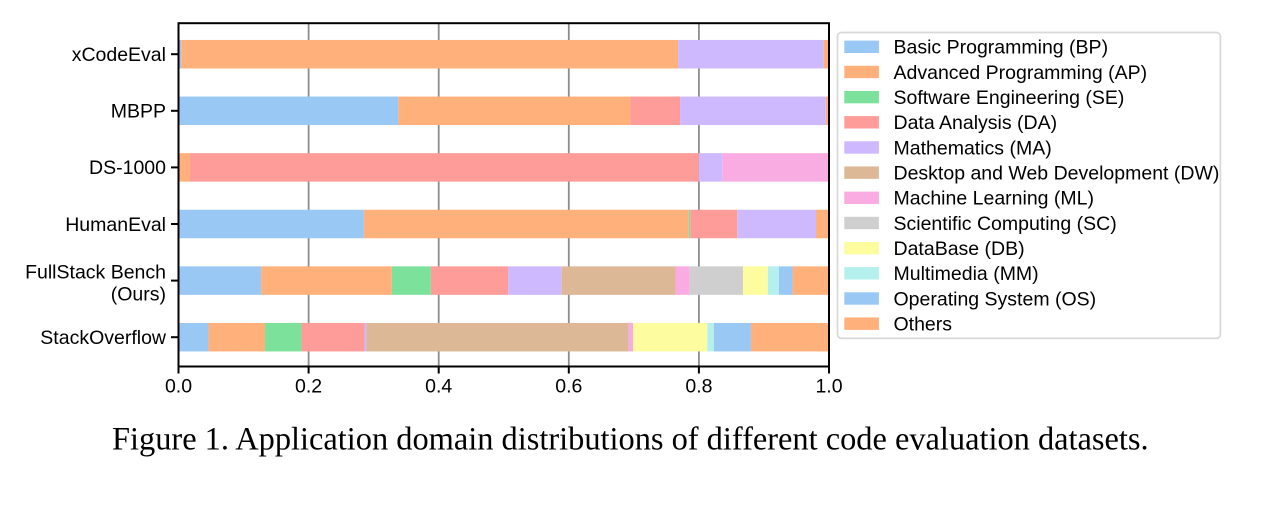 Image resolution: width=1270 pixels, height=523 pixels. I want to click on svg-text: DS-1000, so click(127, 168).